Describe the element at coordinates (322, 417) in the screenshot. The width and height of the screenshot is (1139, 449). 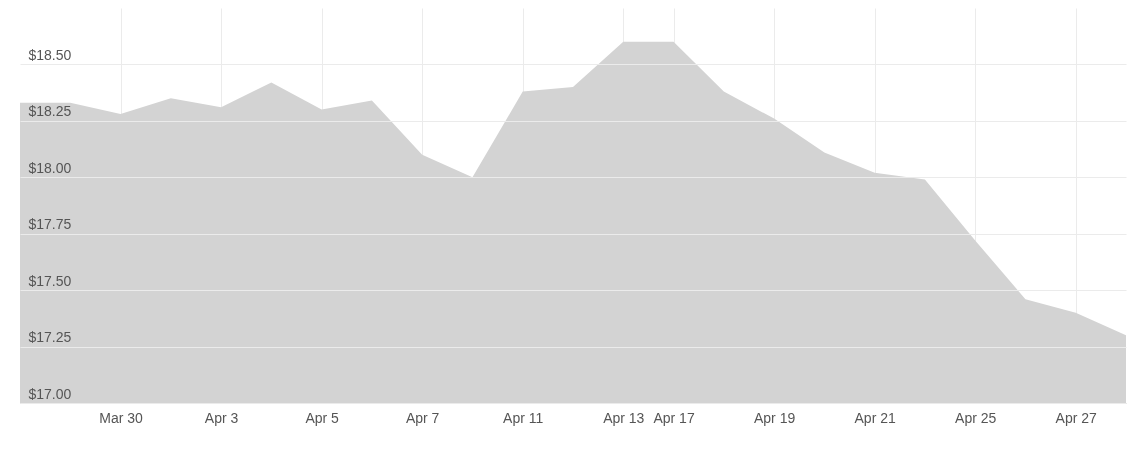
I see `x-tick-label: Apr 5` at that location.